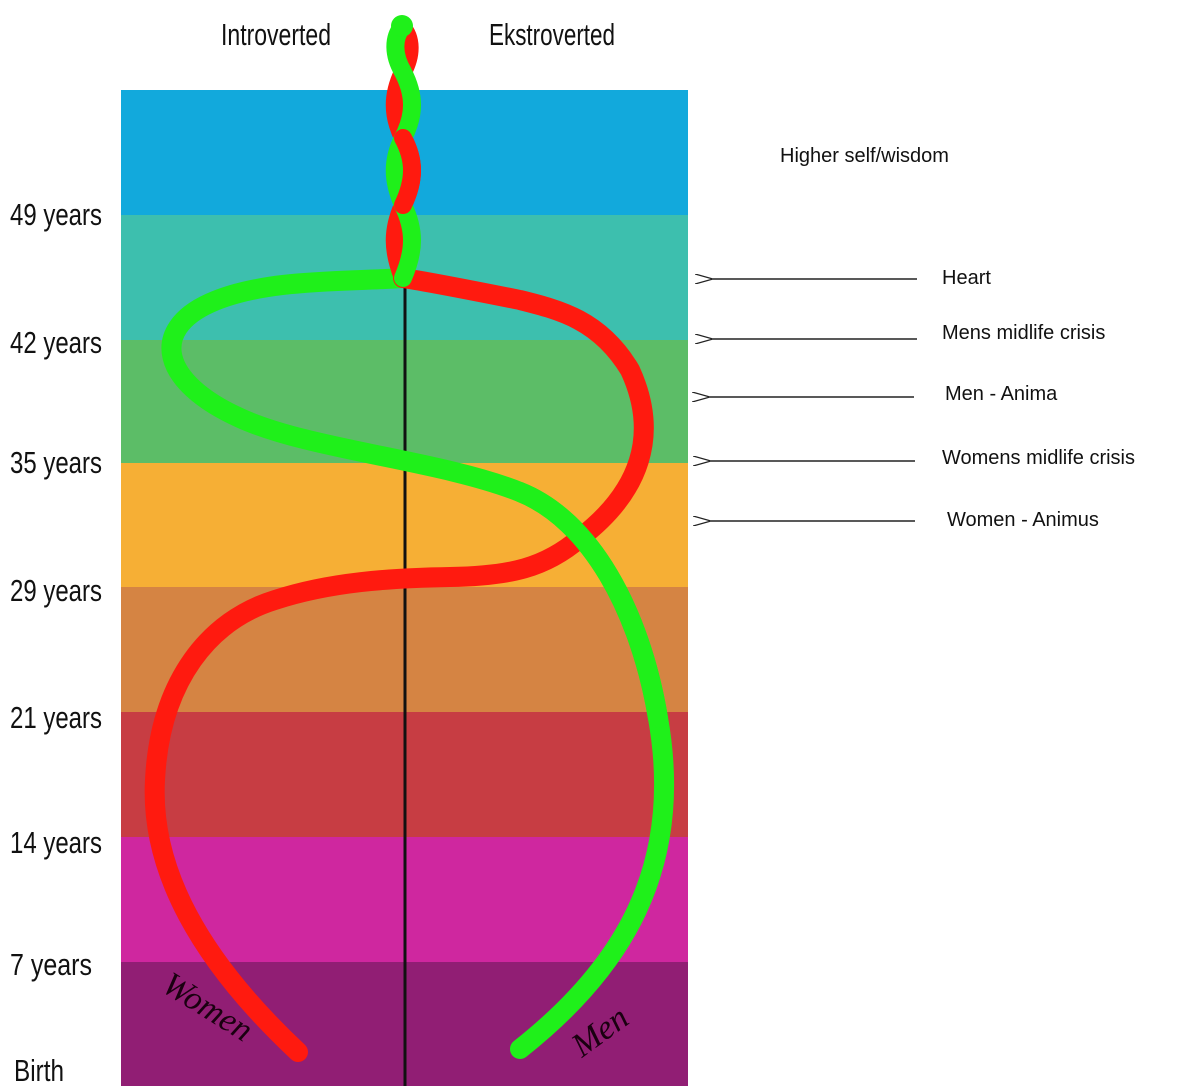 The height and width of the screenshot is (1086, 1180). Describe the element at coordinates (276, 34) in the screenshot. I see `introverted-label: Introverted` at that location.